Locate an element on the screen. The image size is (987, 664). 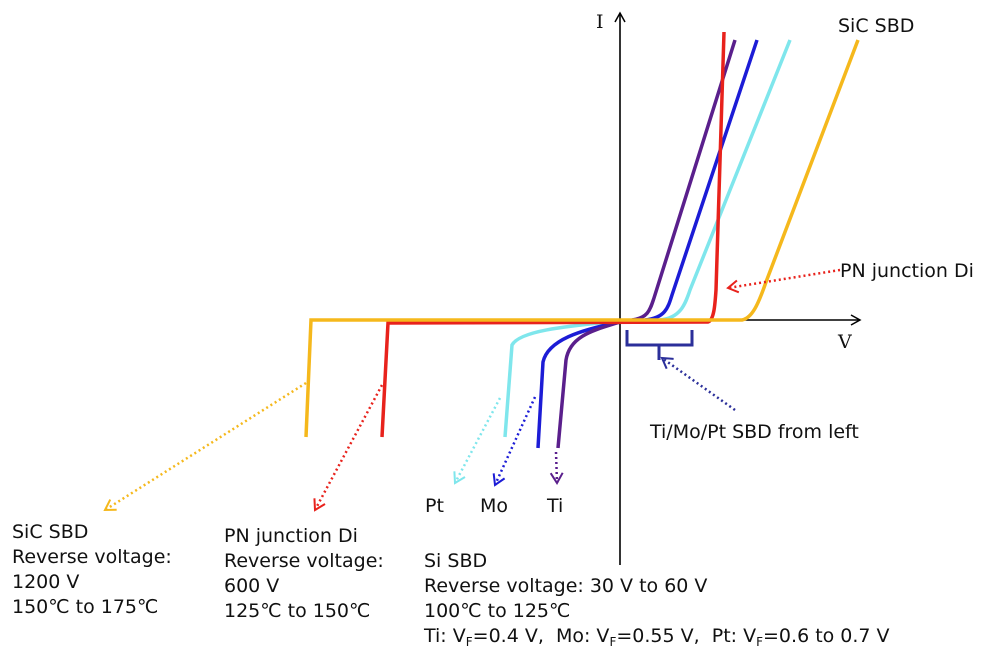
spec-line: 100℃ to 125℃ is located at coordinates (497, 611).